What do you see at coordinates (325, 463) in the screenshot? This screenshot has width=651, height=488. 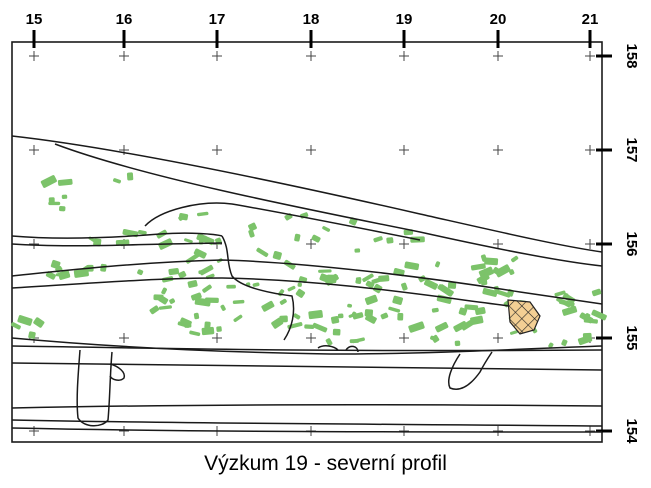 I see `figure-caption: Výzkum 19 - severní profil` at bounding box center [325, 463].